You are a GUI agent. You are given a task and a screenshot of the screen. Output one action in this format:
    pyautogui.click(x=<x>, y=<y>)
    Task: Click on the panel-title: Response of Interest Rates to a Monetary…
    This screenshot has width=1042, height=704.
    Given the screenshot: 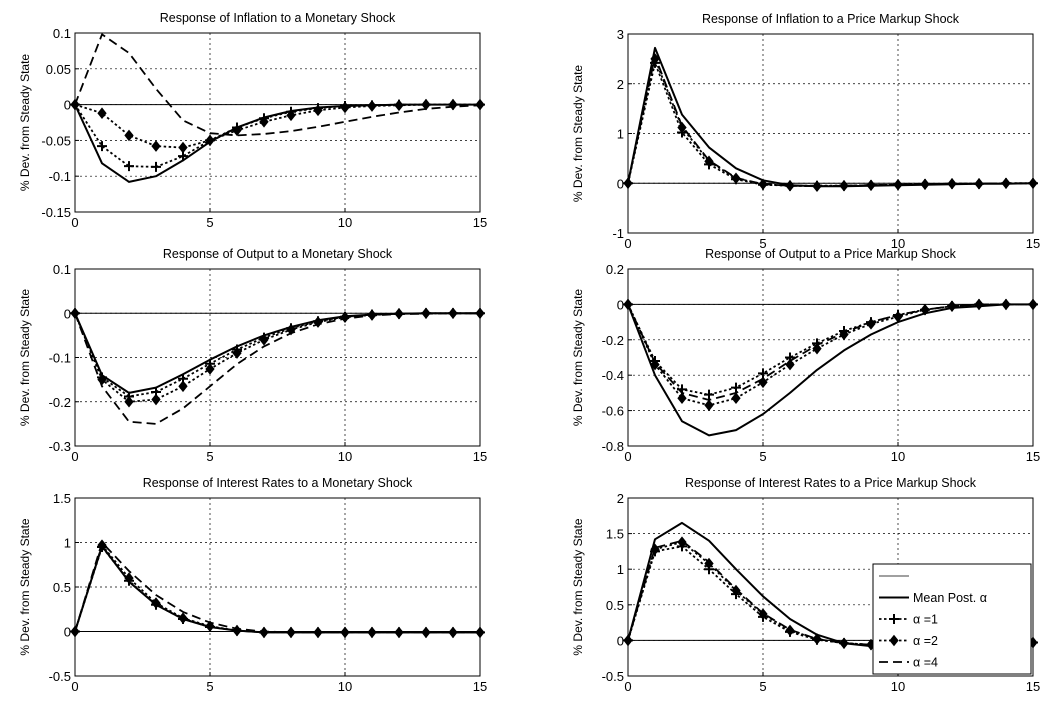 What is the action you would take?
    pyautogui.click(x=278, y=483)
    